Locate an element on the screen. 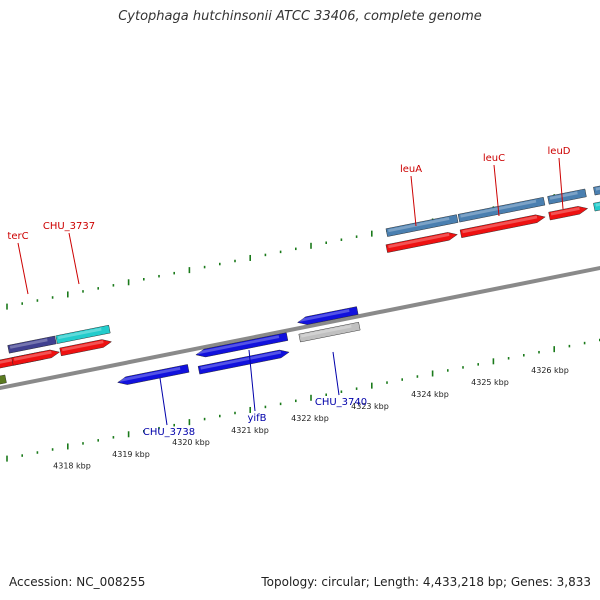 This screenshot has height=600, width=600. next-blue-feature-group is located at coordinates (596, 189).